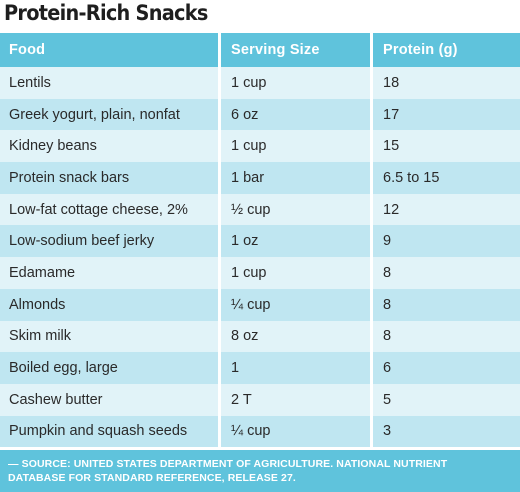 This screenshot has height=492, width=520. I want to click on cell-serving-size: 2 T, so click(294, 399).